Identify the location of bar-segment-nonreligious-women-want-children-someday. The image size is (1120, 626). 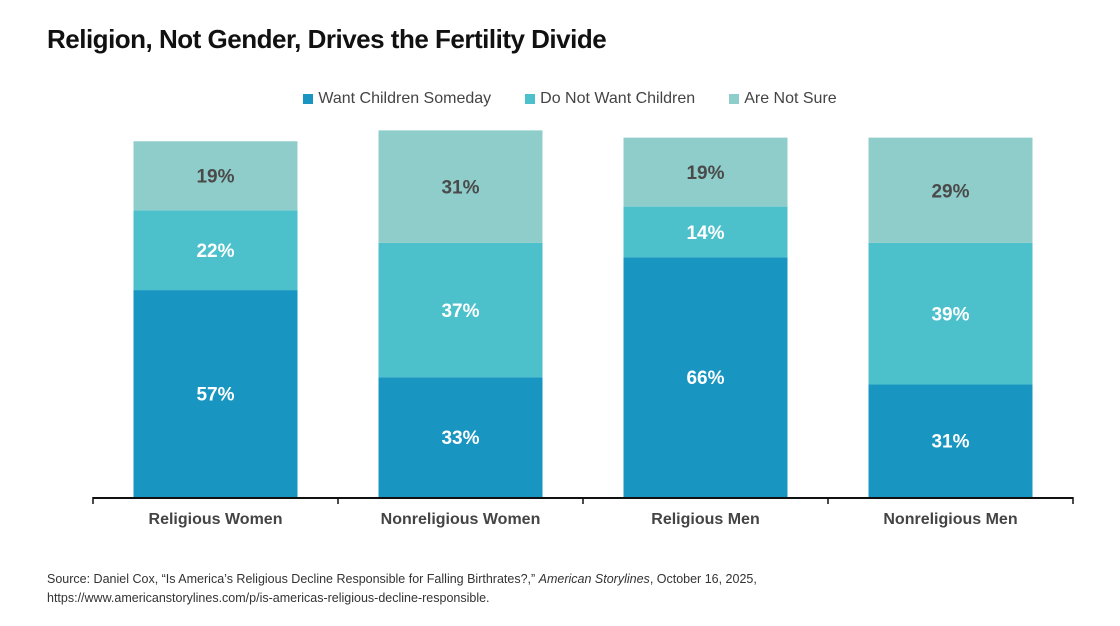
(460, 437).